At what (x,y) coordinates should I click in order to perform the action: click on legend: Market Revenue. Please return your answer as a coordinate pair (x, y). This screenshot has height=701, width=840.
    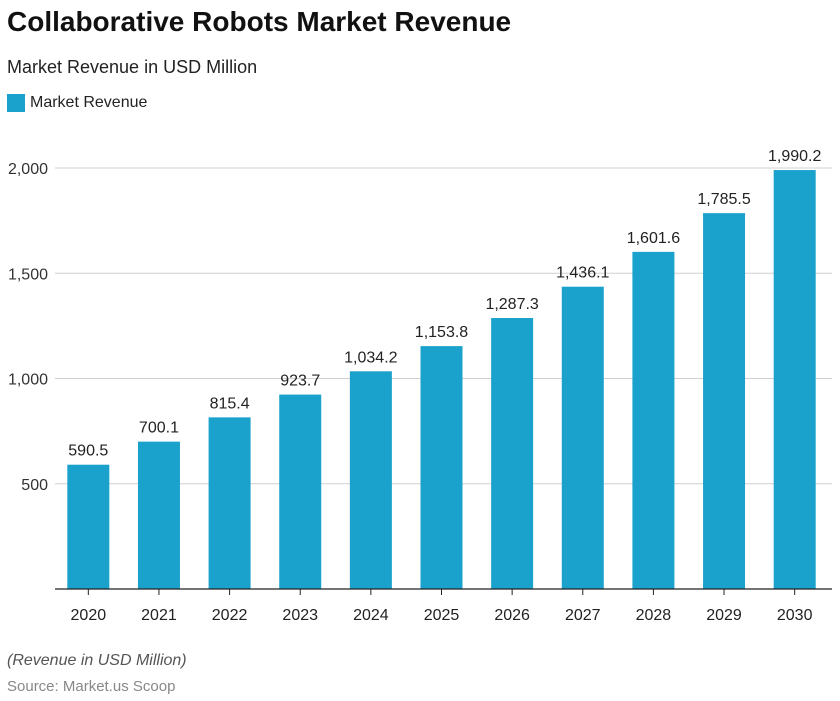
    Looking at the image, I should click on (77, 103).